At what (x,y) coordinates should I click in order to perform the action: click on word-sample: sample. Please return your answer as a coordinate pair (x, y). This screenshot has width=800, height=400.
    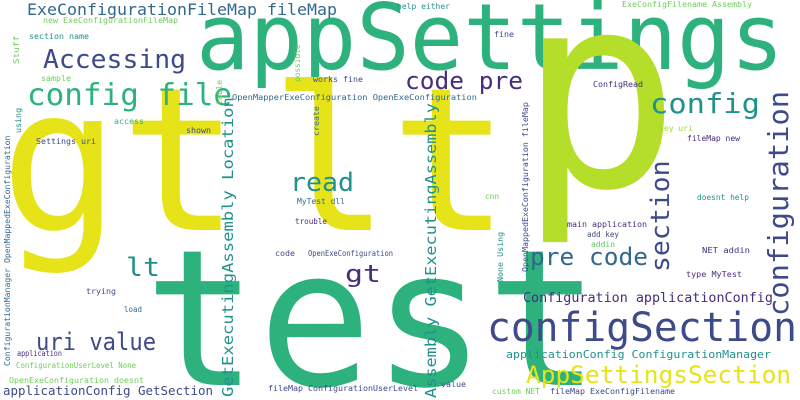
    Looking at the image, I should click on (56, 78).